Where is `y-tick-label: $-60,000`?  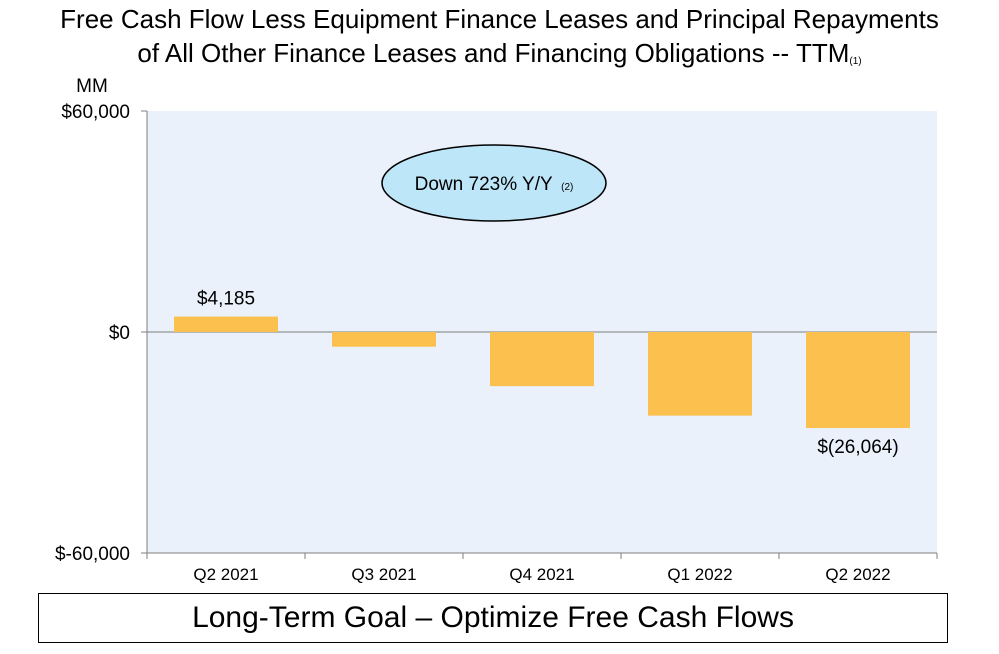 y-tick-label: $-60,000 is located at coordinates (92, 554).